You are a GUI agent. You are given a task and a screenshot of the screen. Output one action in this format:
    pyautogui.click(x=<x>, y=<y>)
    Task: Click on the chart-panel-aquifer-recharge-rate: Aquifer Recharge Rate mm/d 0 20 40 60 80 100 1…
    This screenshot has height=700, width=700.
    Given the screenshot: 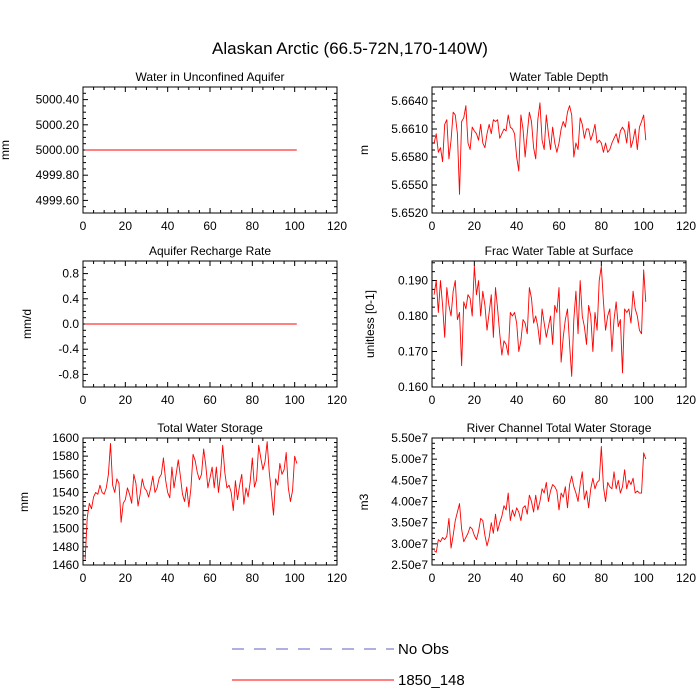 What is the action you would take?
    pyautogui.click(x=183, y=325)
    